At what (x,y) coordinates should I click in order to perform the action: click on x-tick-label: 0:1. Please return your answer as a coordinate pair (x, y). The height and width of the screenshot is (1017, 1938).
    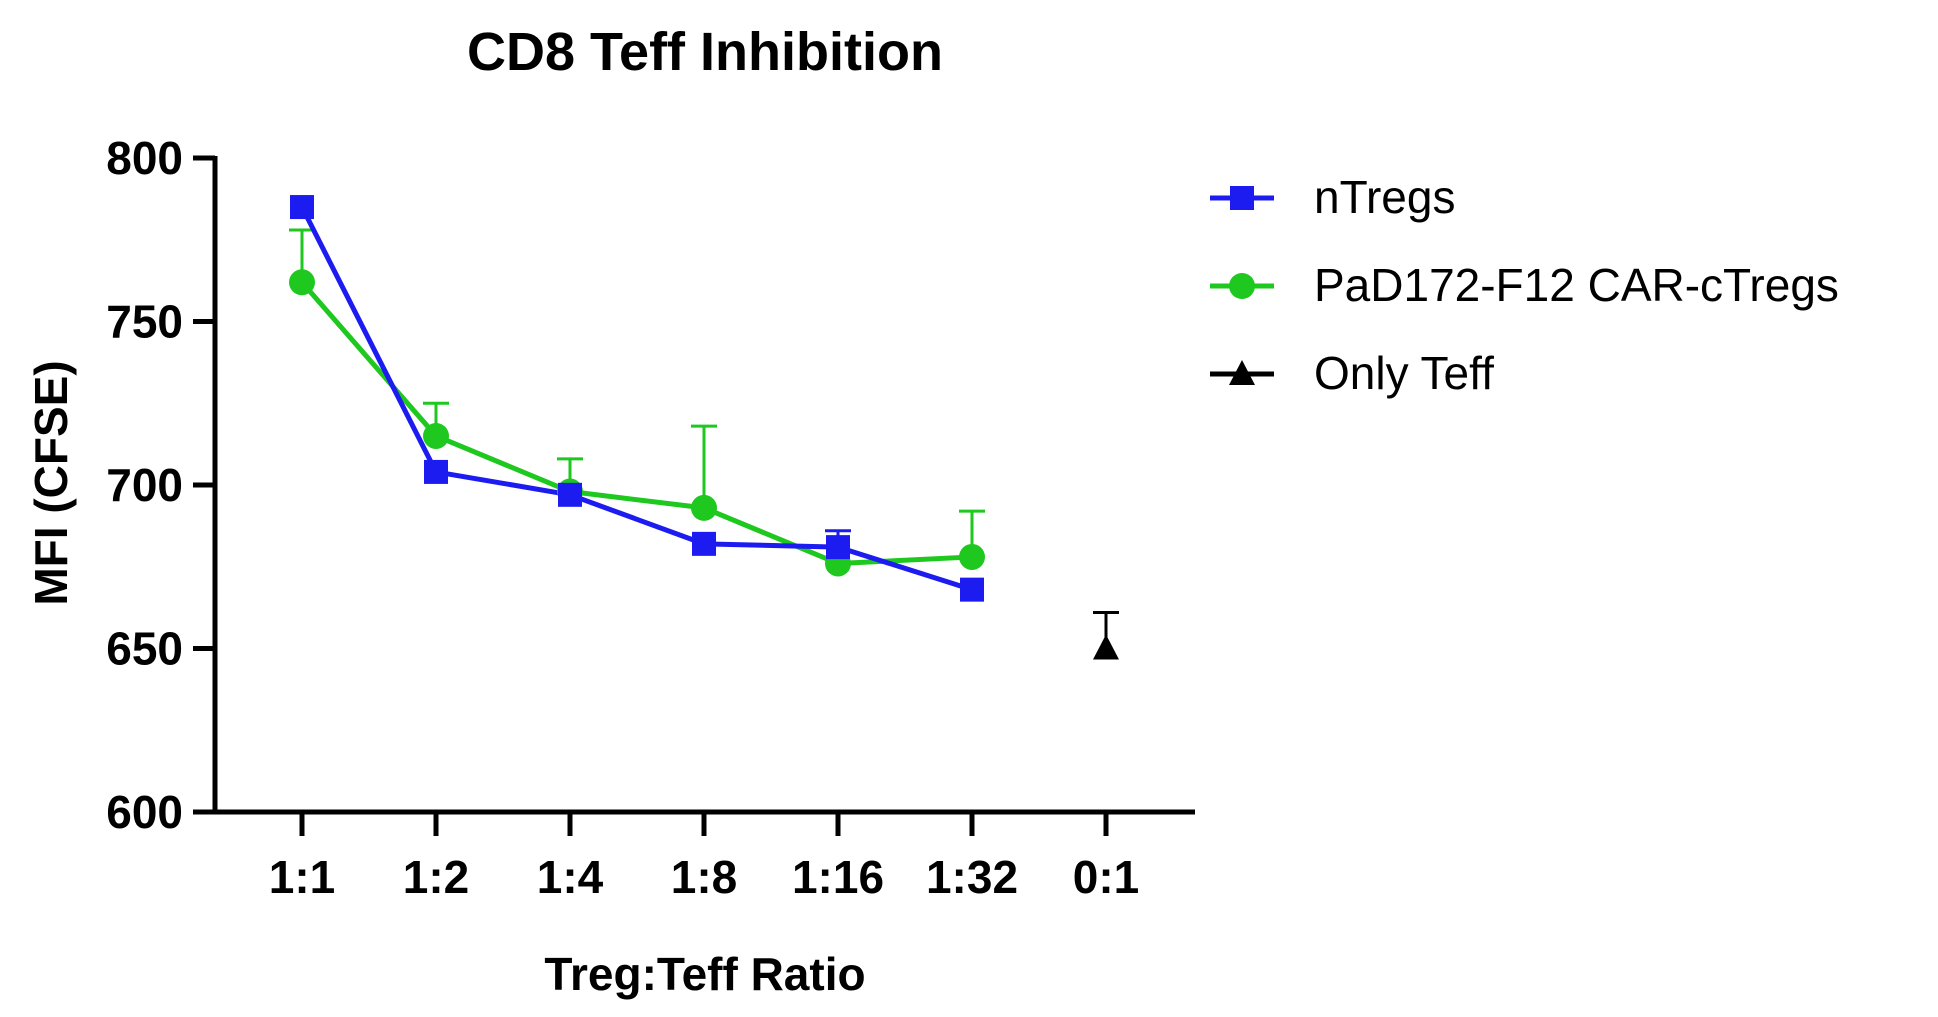
    Looking at the image, I should click on (1106, 877).